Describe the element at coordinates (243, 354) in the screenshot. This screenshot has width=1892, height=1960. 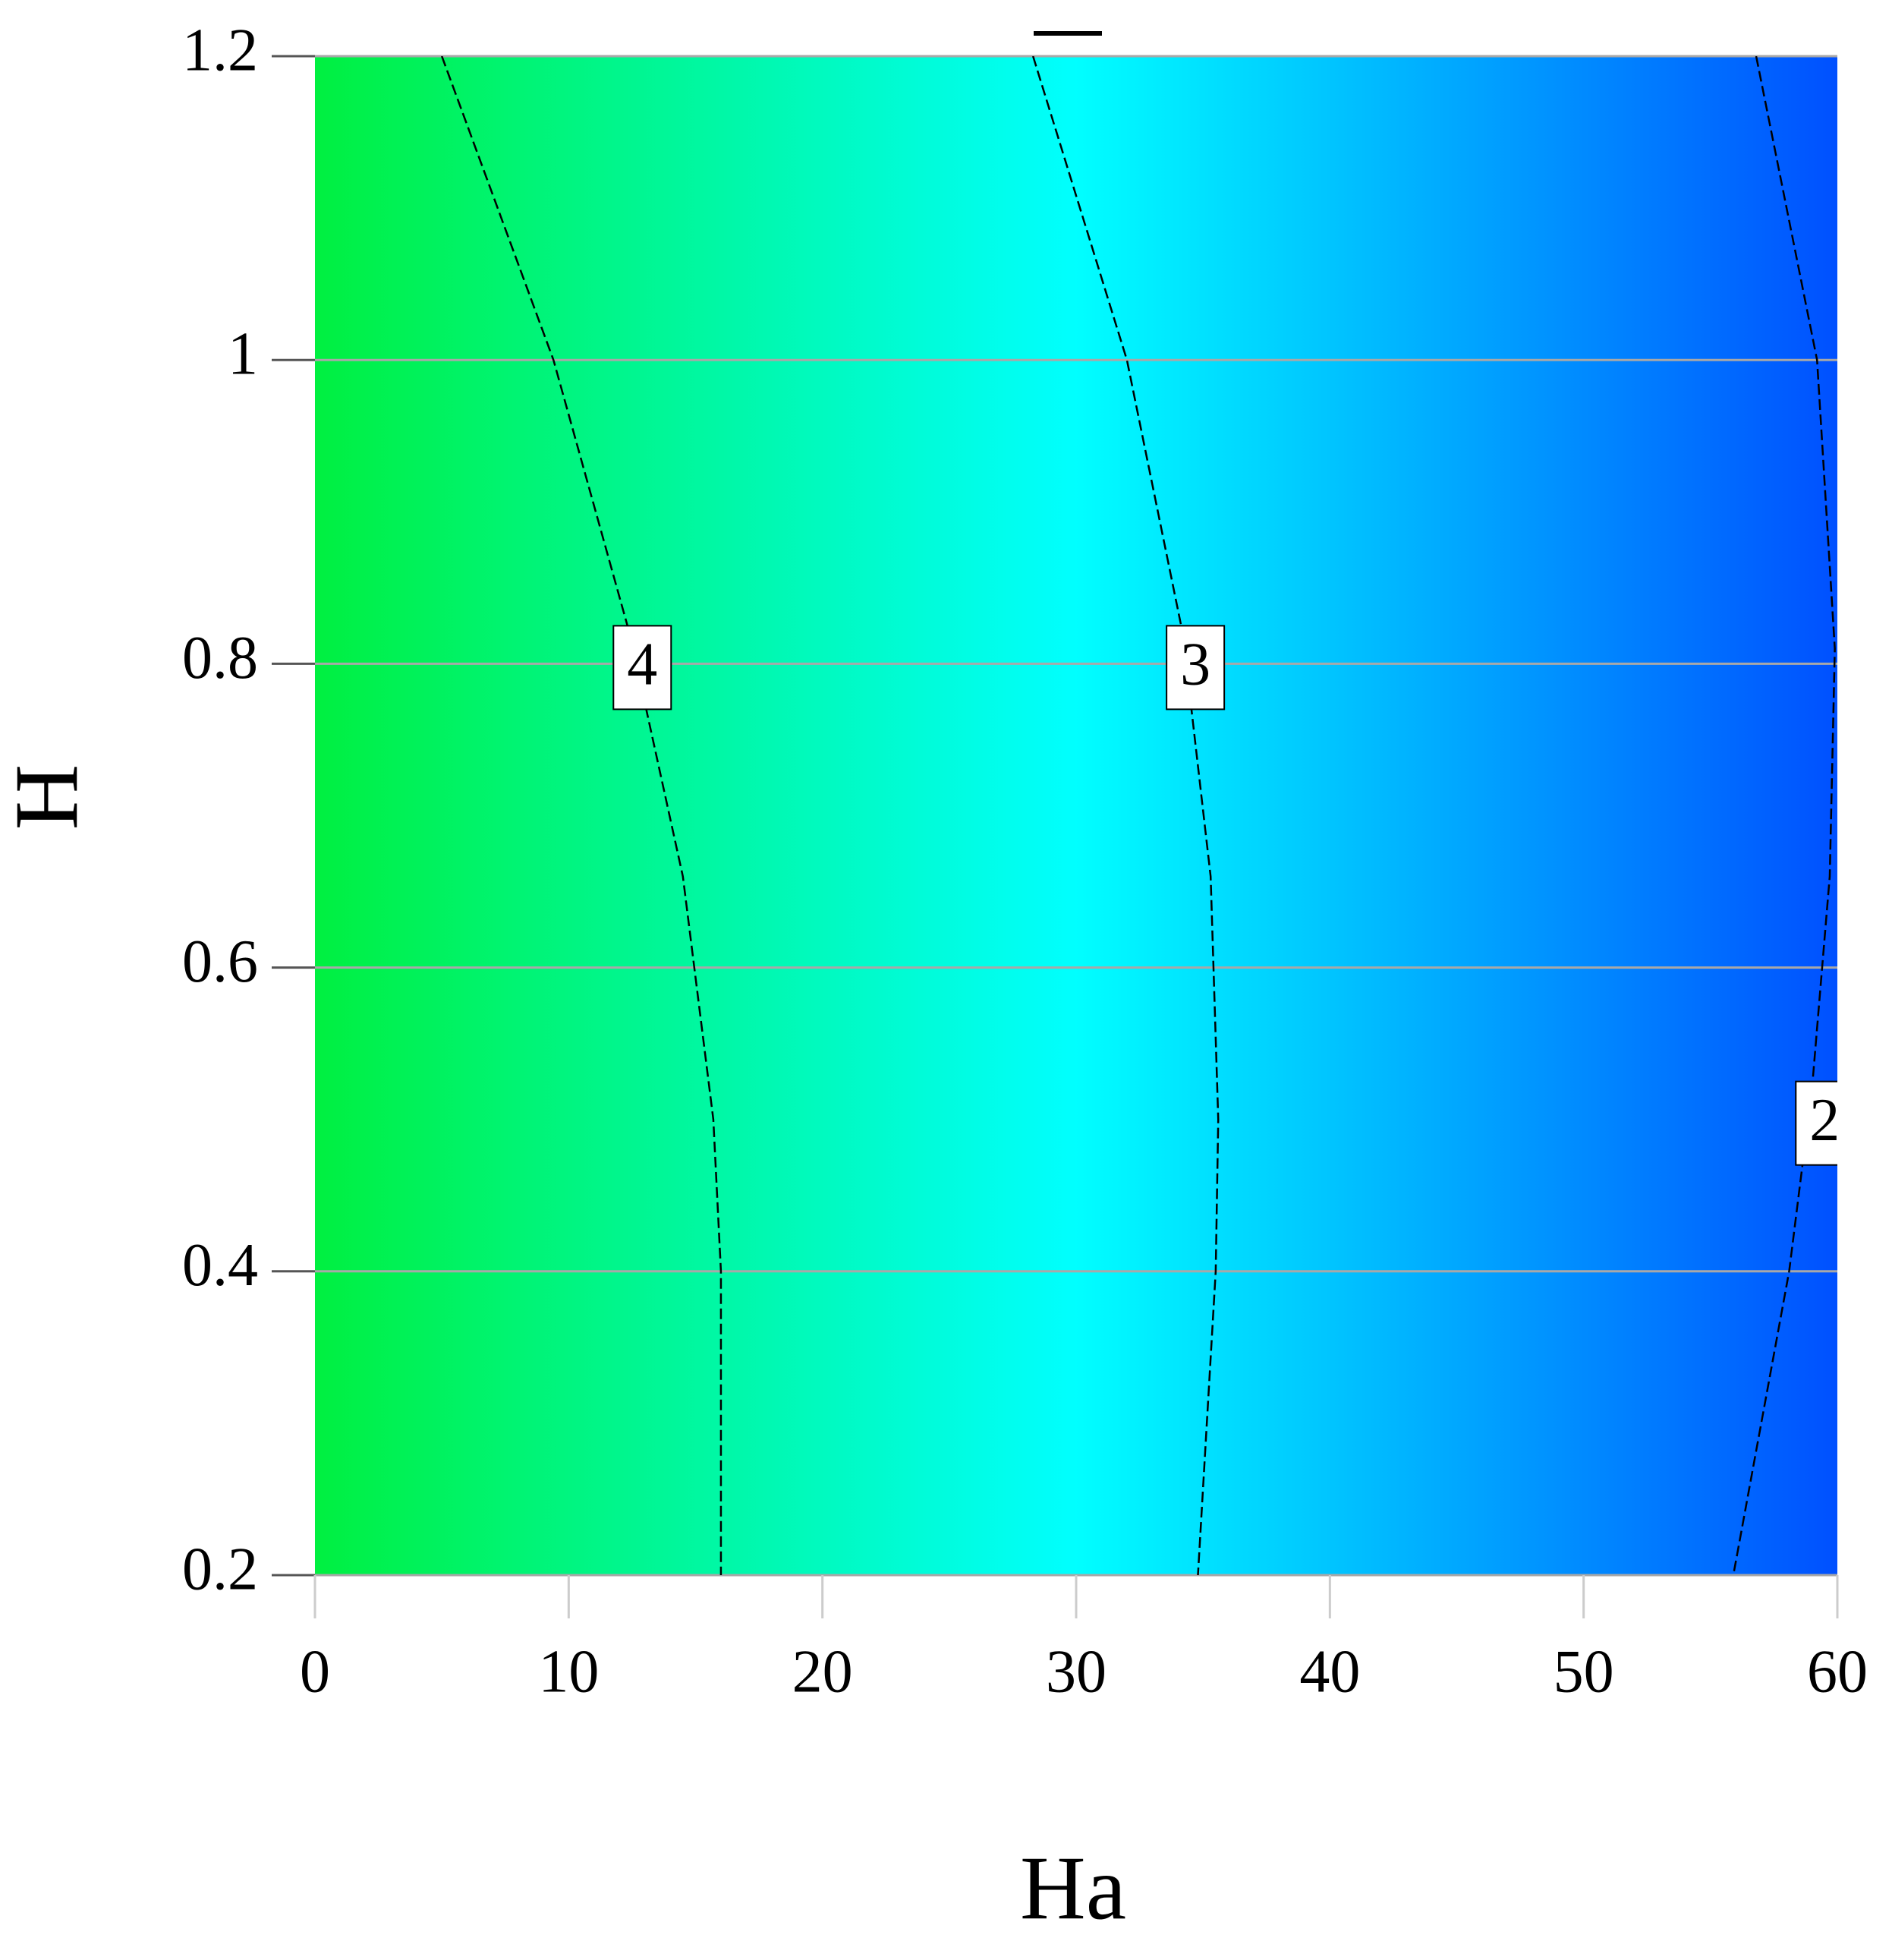
I see `y-tick-label: 1` at that location.